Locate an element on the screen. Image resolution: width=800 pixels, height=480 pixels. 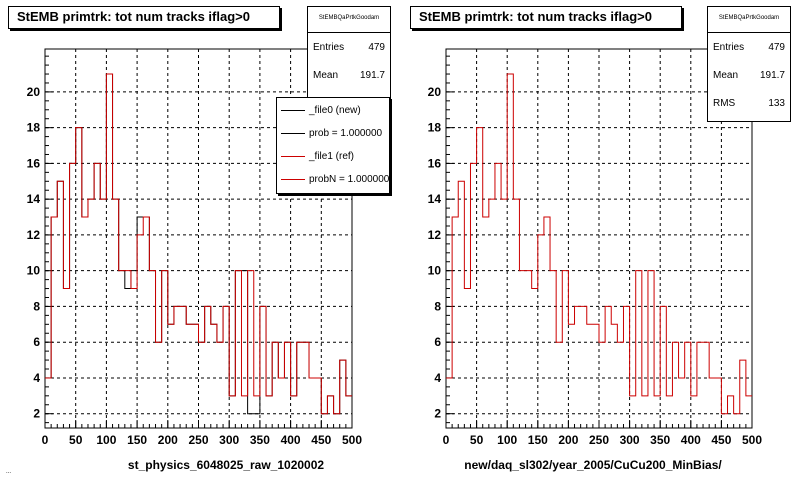
right-y-tick-label-0: 2 is located at coordinates (437, 414).